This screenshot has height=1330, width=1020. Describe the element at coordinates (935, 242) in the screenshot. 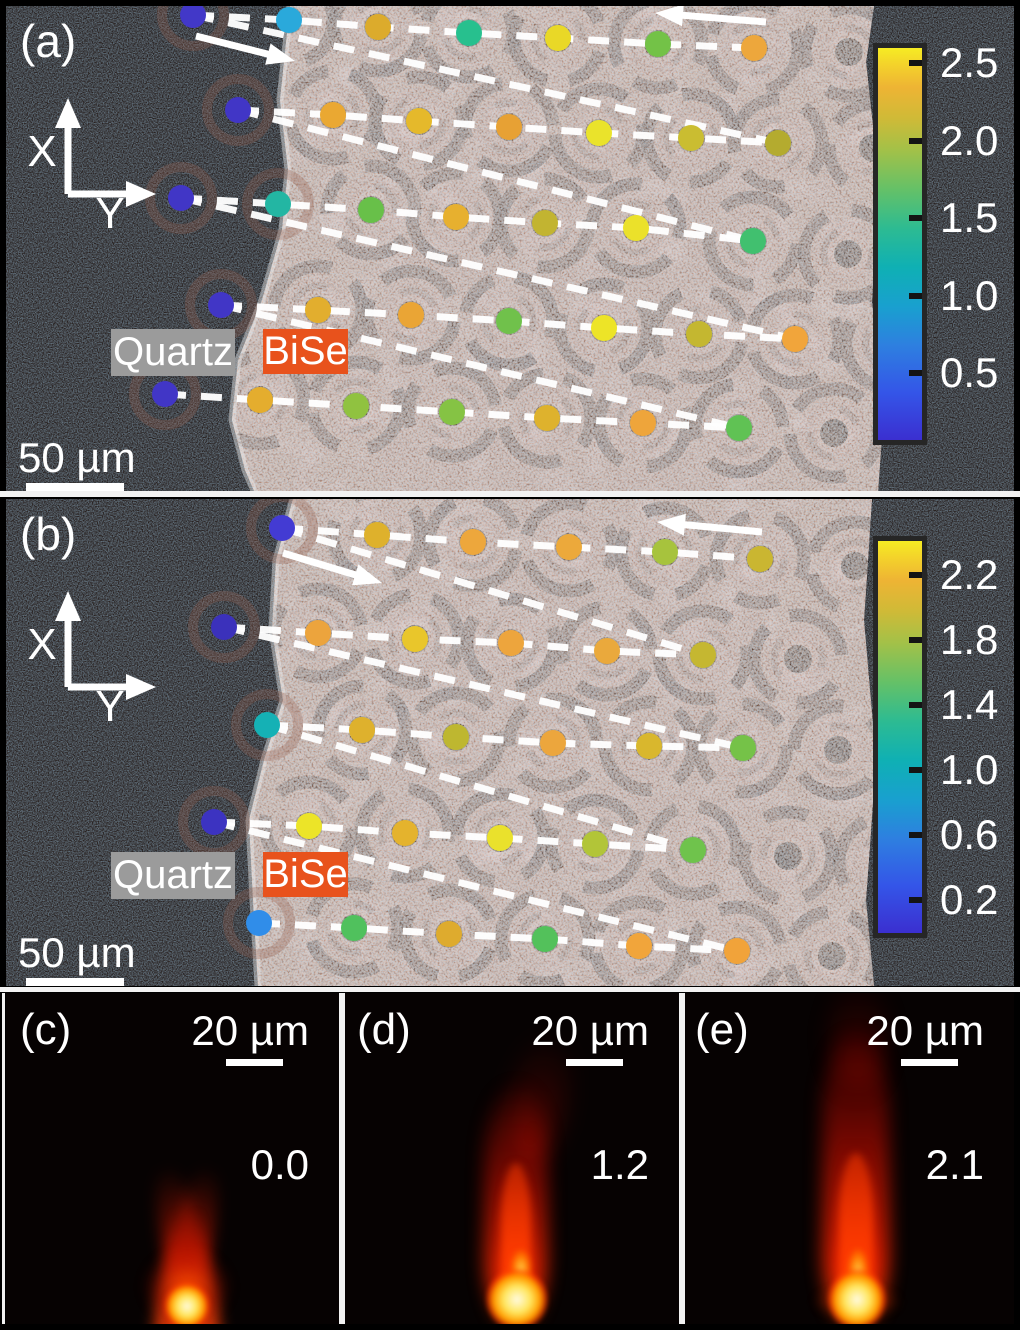

I see `colorbar-a: 2.5 2.0 1.5 1.0 0.5` at that location.